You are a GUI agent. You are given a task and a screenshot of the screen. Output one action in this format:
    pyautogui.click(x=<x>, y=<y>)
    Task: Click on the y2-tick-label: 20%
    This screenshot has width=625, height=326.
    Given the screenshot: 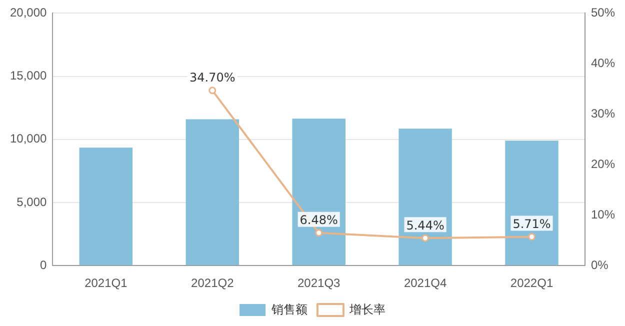 What is the action you would take?
    pyautogui.click(x=603, y=163)
    